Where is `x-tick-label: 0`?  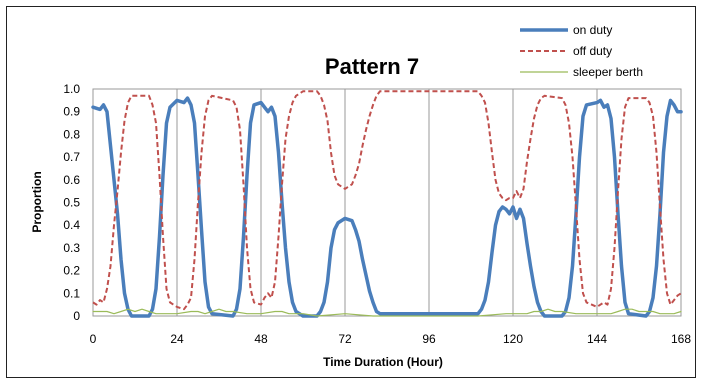 x-tick-label: 0 is located at coordinates (93, 339).